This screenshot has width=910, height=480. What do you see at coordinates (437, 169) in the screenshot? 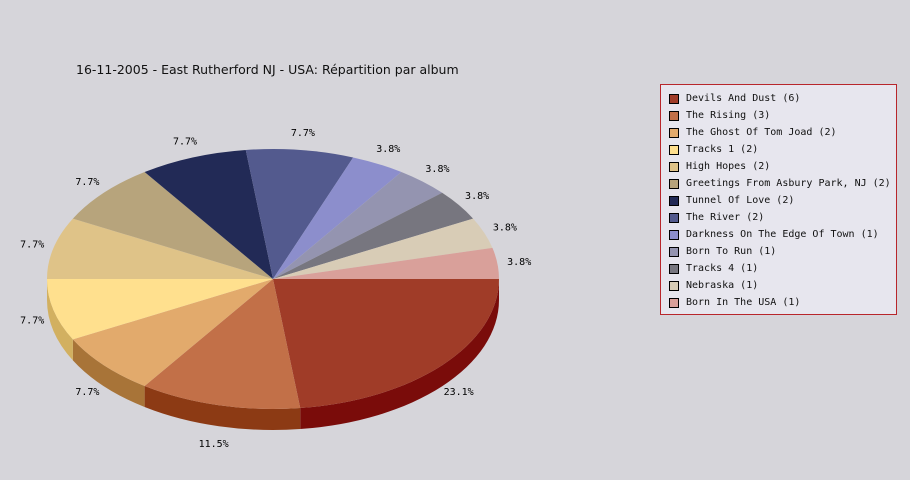
I see `pie-label-born-to-run: 3.8%` at bounding box center [437, 169].